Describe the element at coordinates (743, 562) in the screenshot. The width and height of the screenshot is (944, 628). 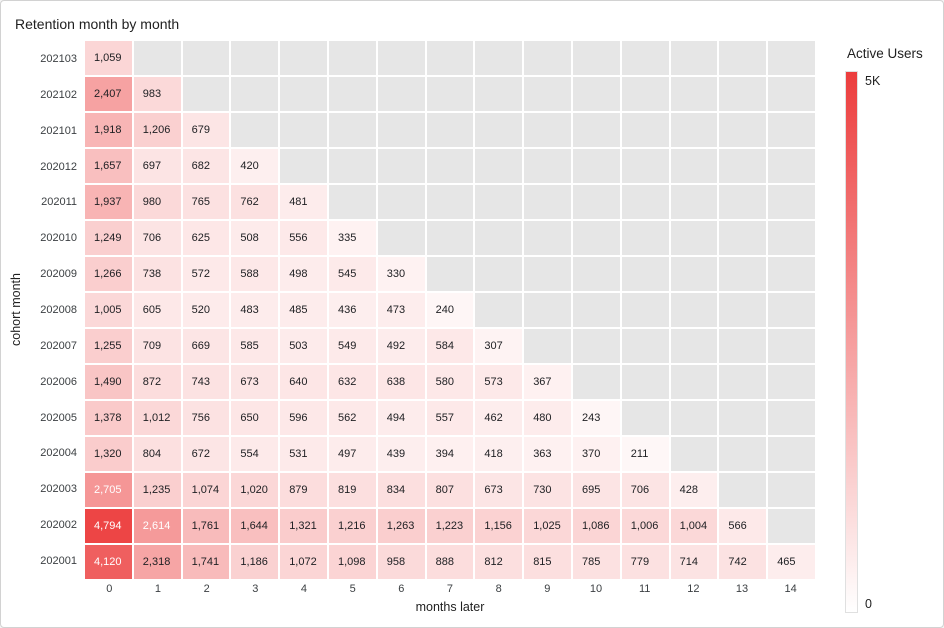
I see `heatmap-cell: 742` at that location.